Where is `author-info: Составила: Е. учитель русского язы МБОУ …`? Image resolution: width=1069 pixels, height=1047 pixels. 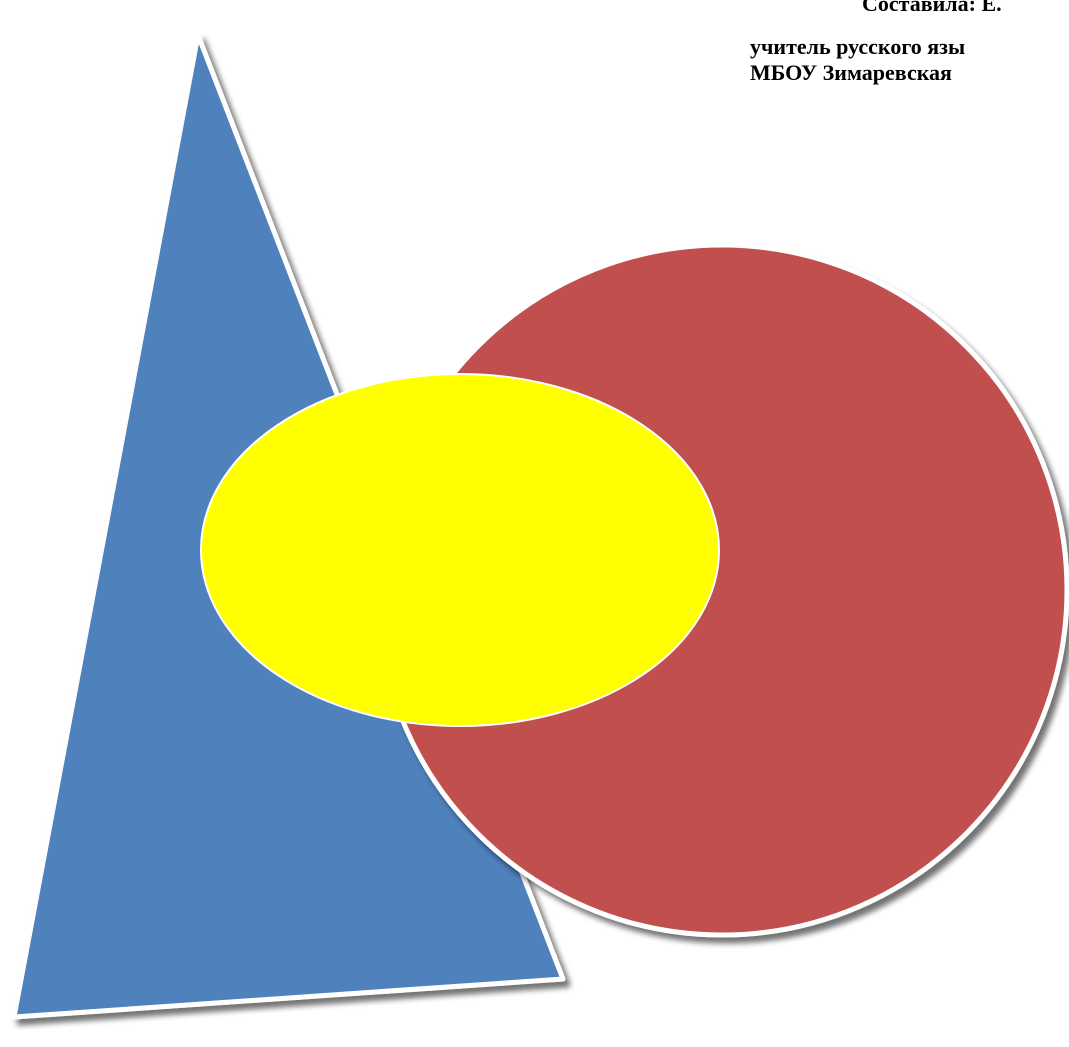
author-info: Составила: Е. учитель русского язы МБОУ … is located at coordinates (534, 55).